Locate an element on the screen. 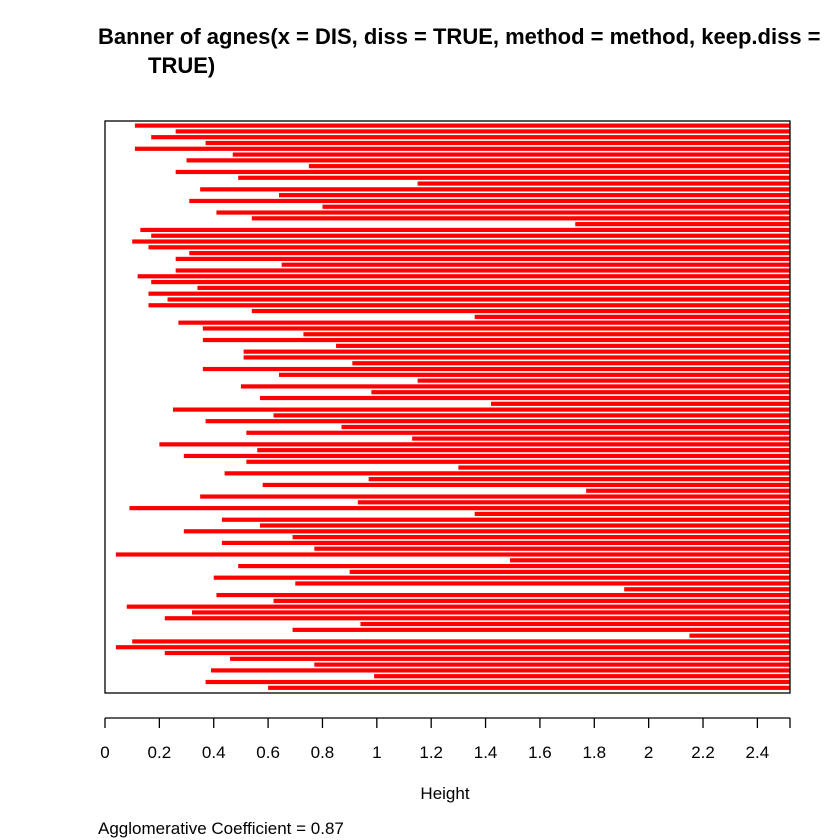 Image resolution: width=840 pixels, height=840 pixels. x-axis-tick-label: 2 is located at coordinates (648, 752).